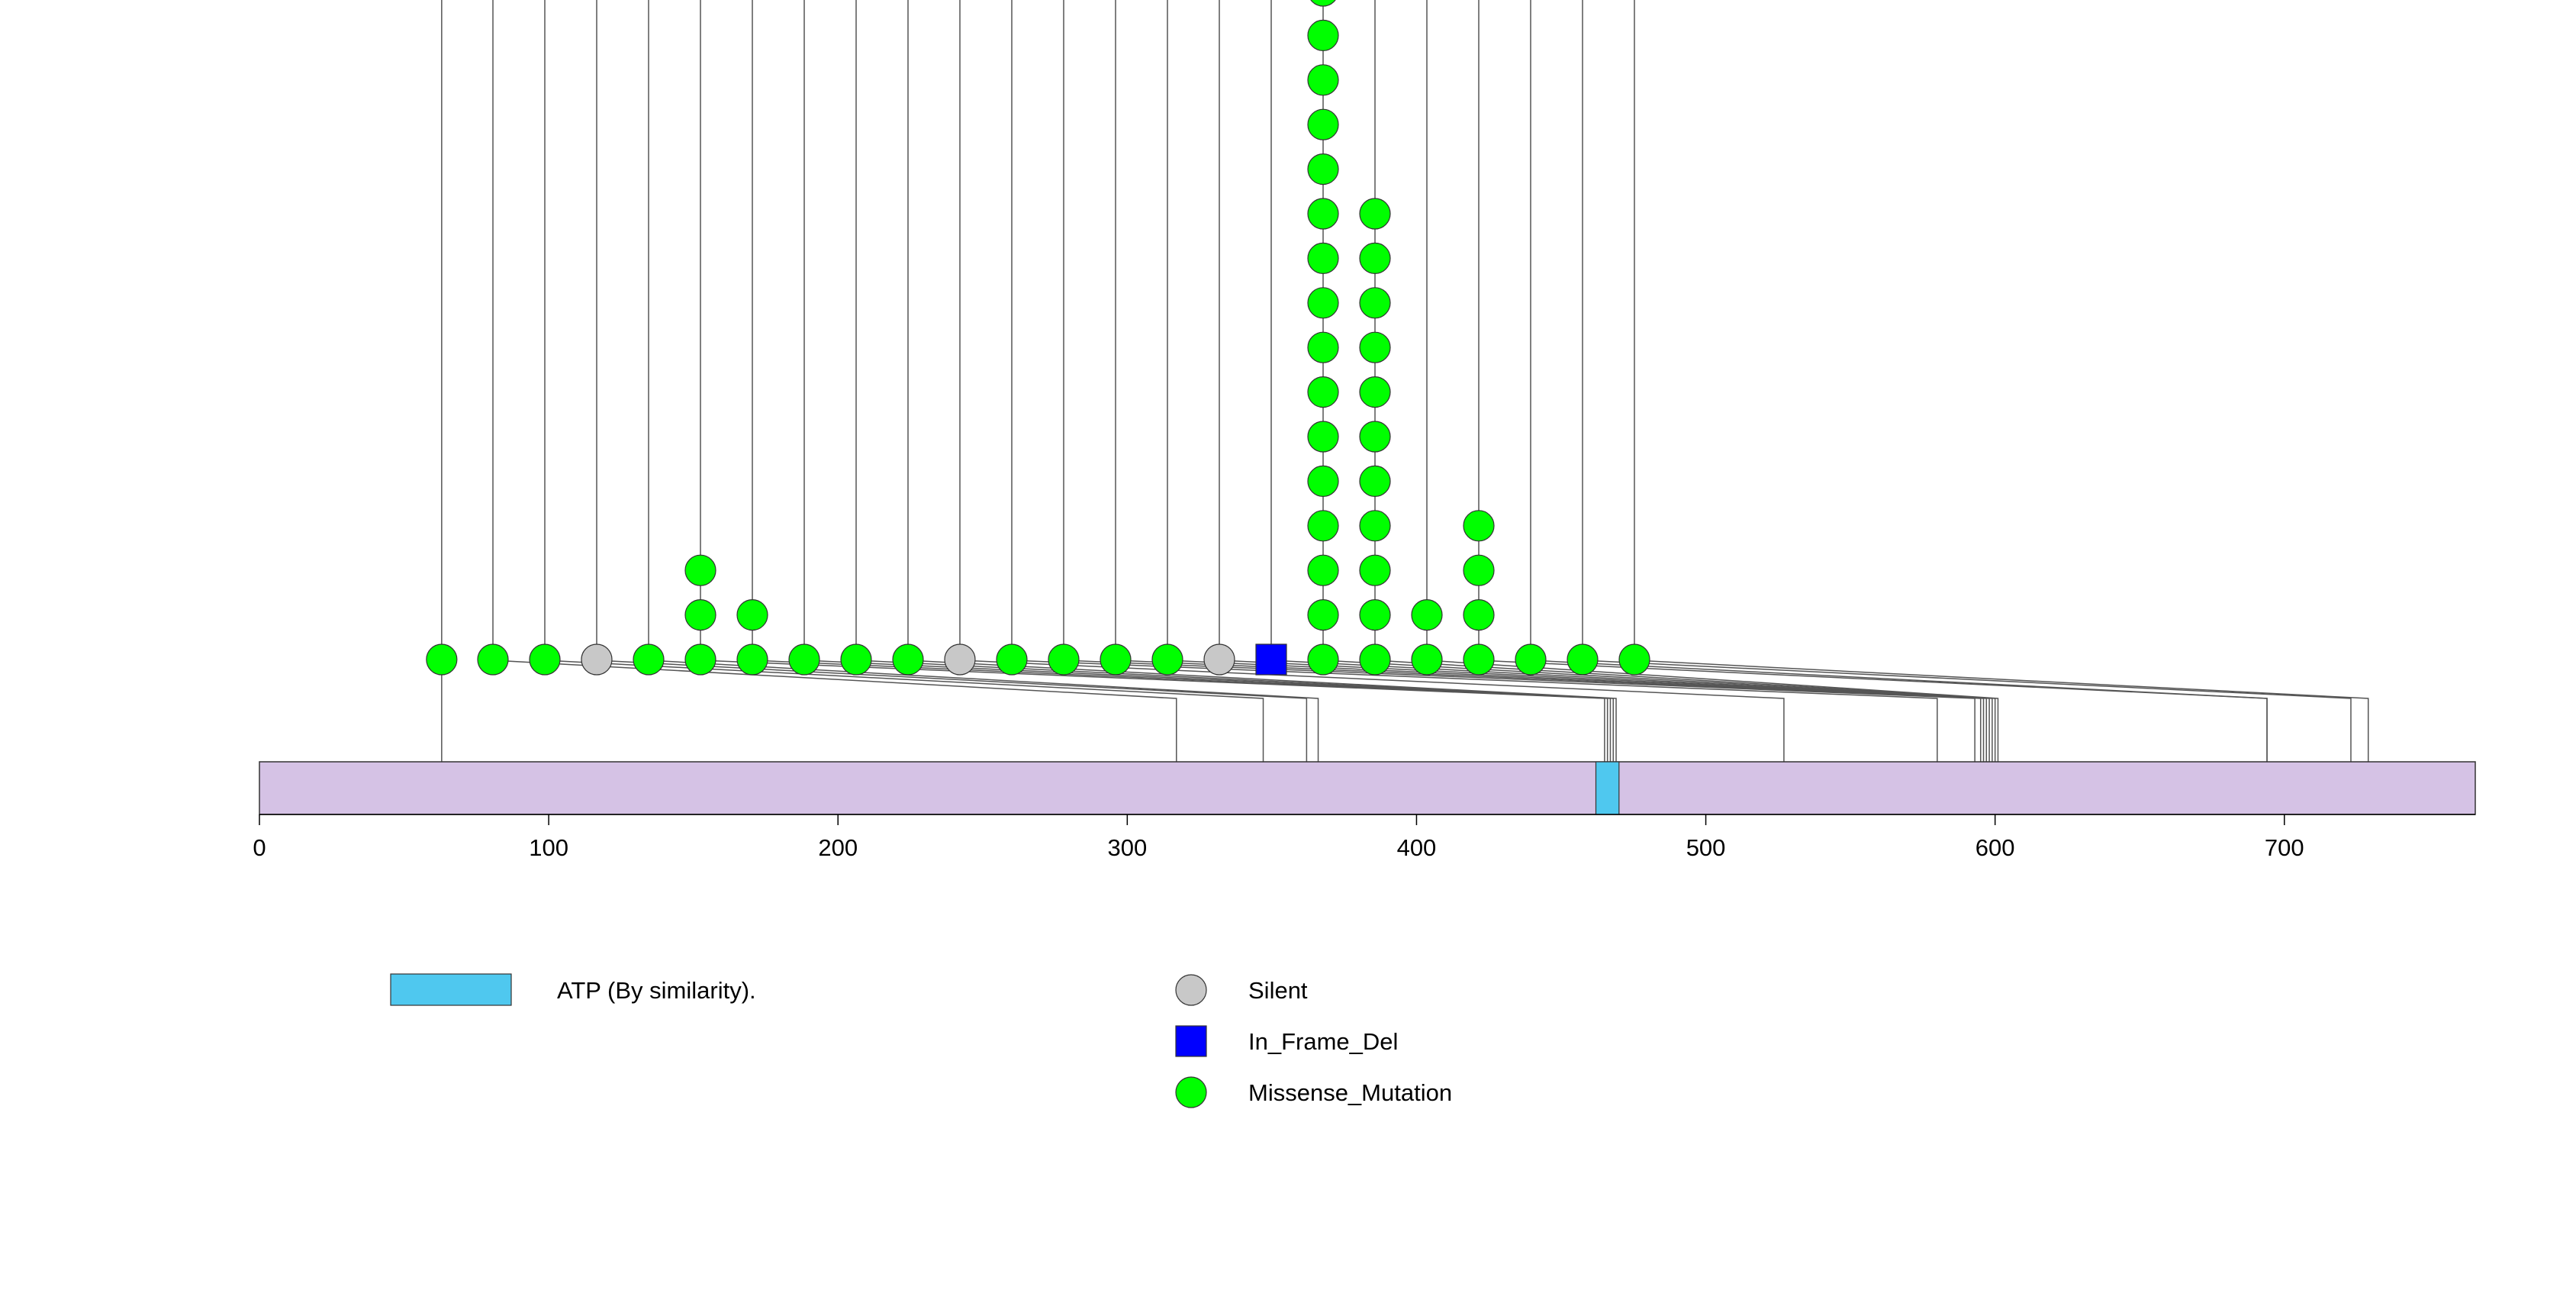  Describe the element at coordinates (1191, 1092) in the screenshot. I see `legend-missense-icon` at that location.